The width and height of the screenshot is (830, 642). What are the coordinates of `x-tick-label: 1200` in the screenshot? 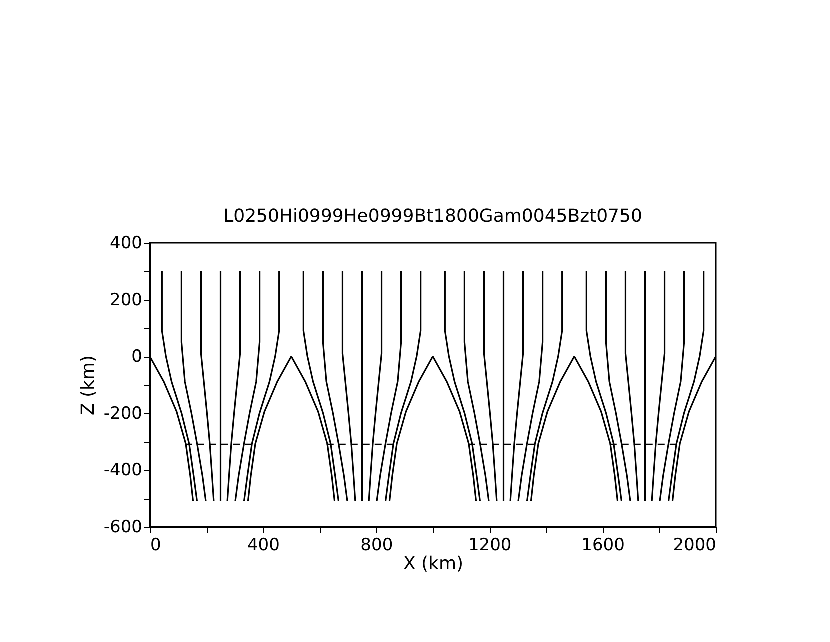 It's located at (490, 546).